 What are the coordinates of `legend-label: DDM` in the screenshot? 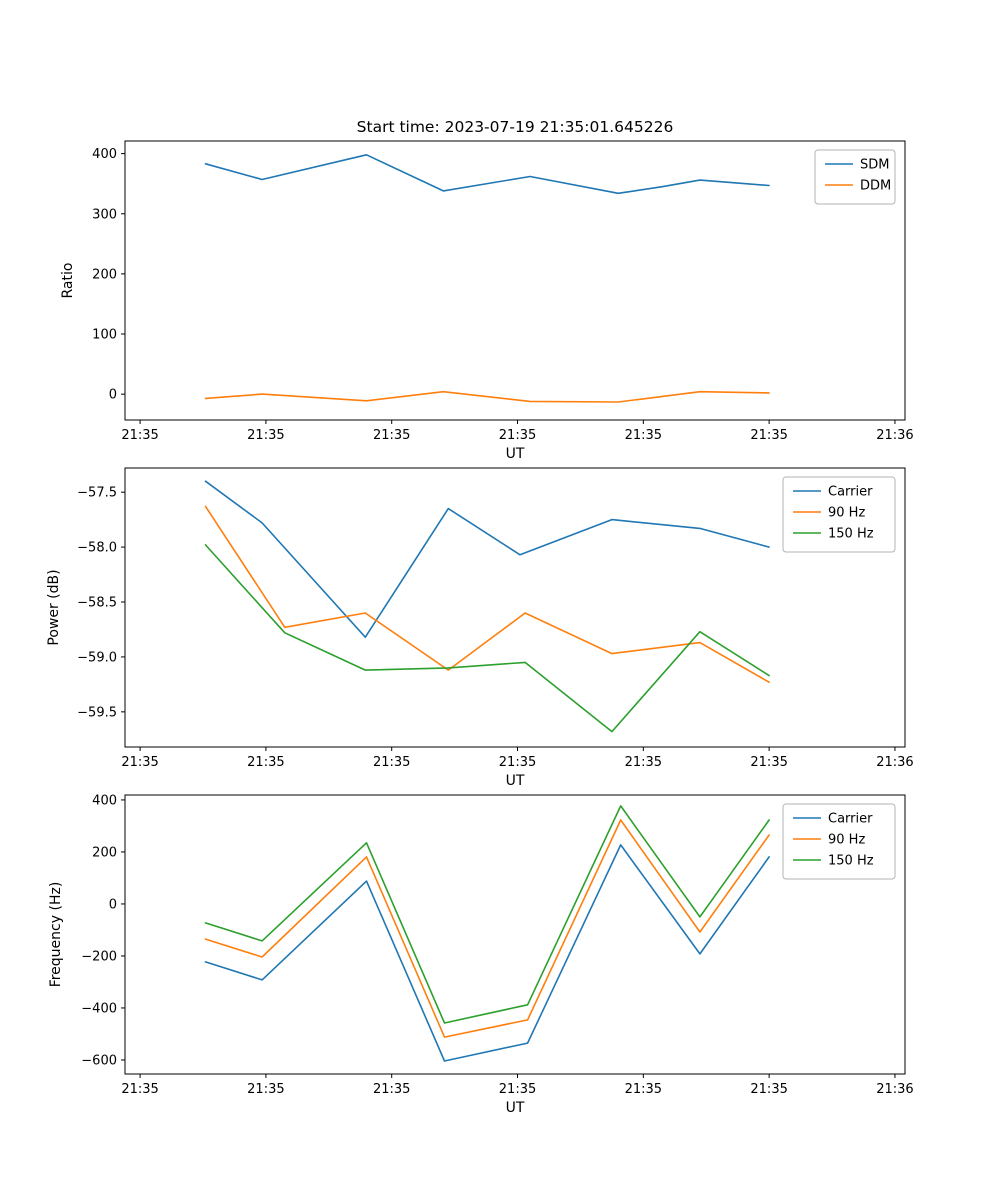 It's located at (875, 186).